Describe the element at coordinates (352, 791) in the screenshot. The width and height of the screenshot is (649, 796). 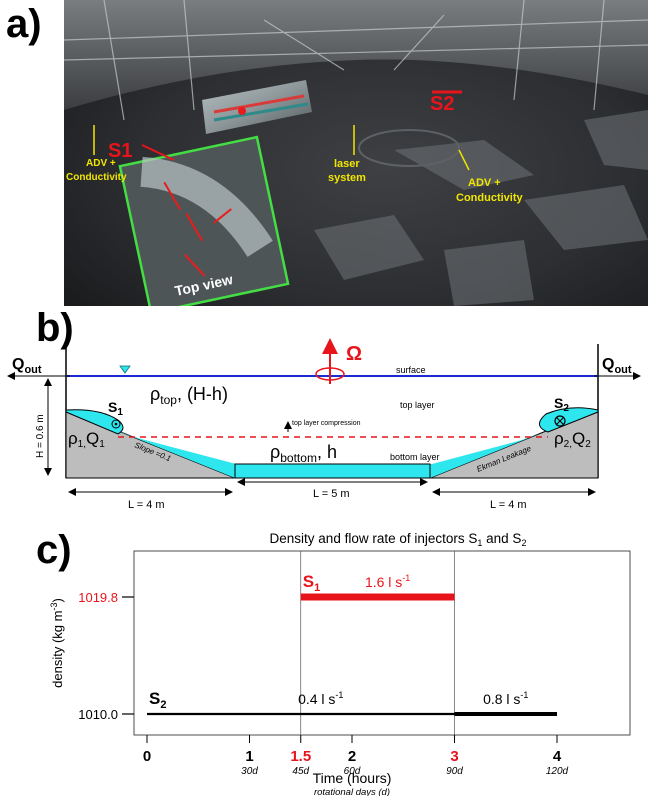
I see `x-axis-sublabel: rotational days (d)` at that location.